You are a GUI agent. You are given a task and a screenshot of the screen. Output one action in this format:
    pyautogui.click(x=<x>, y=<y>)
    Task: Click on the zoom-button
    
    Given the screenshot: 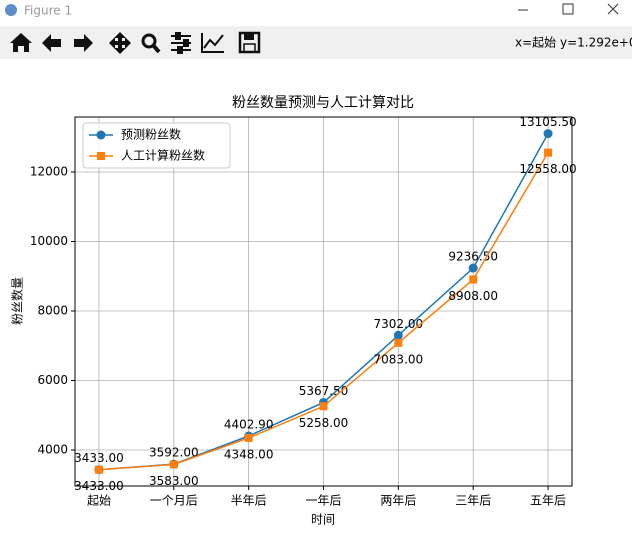 What is the action you would take?
    pyautogui.click(x=151, y=43)
    